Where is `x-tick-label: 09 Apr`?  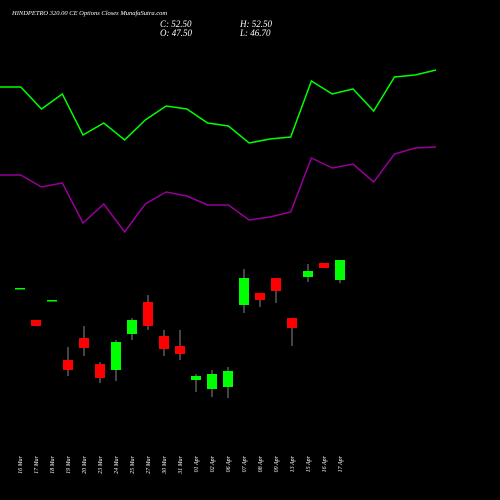
x-tick-label: 09 Apr is located at coordinates (277, 463).